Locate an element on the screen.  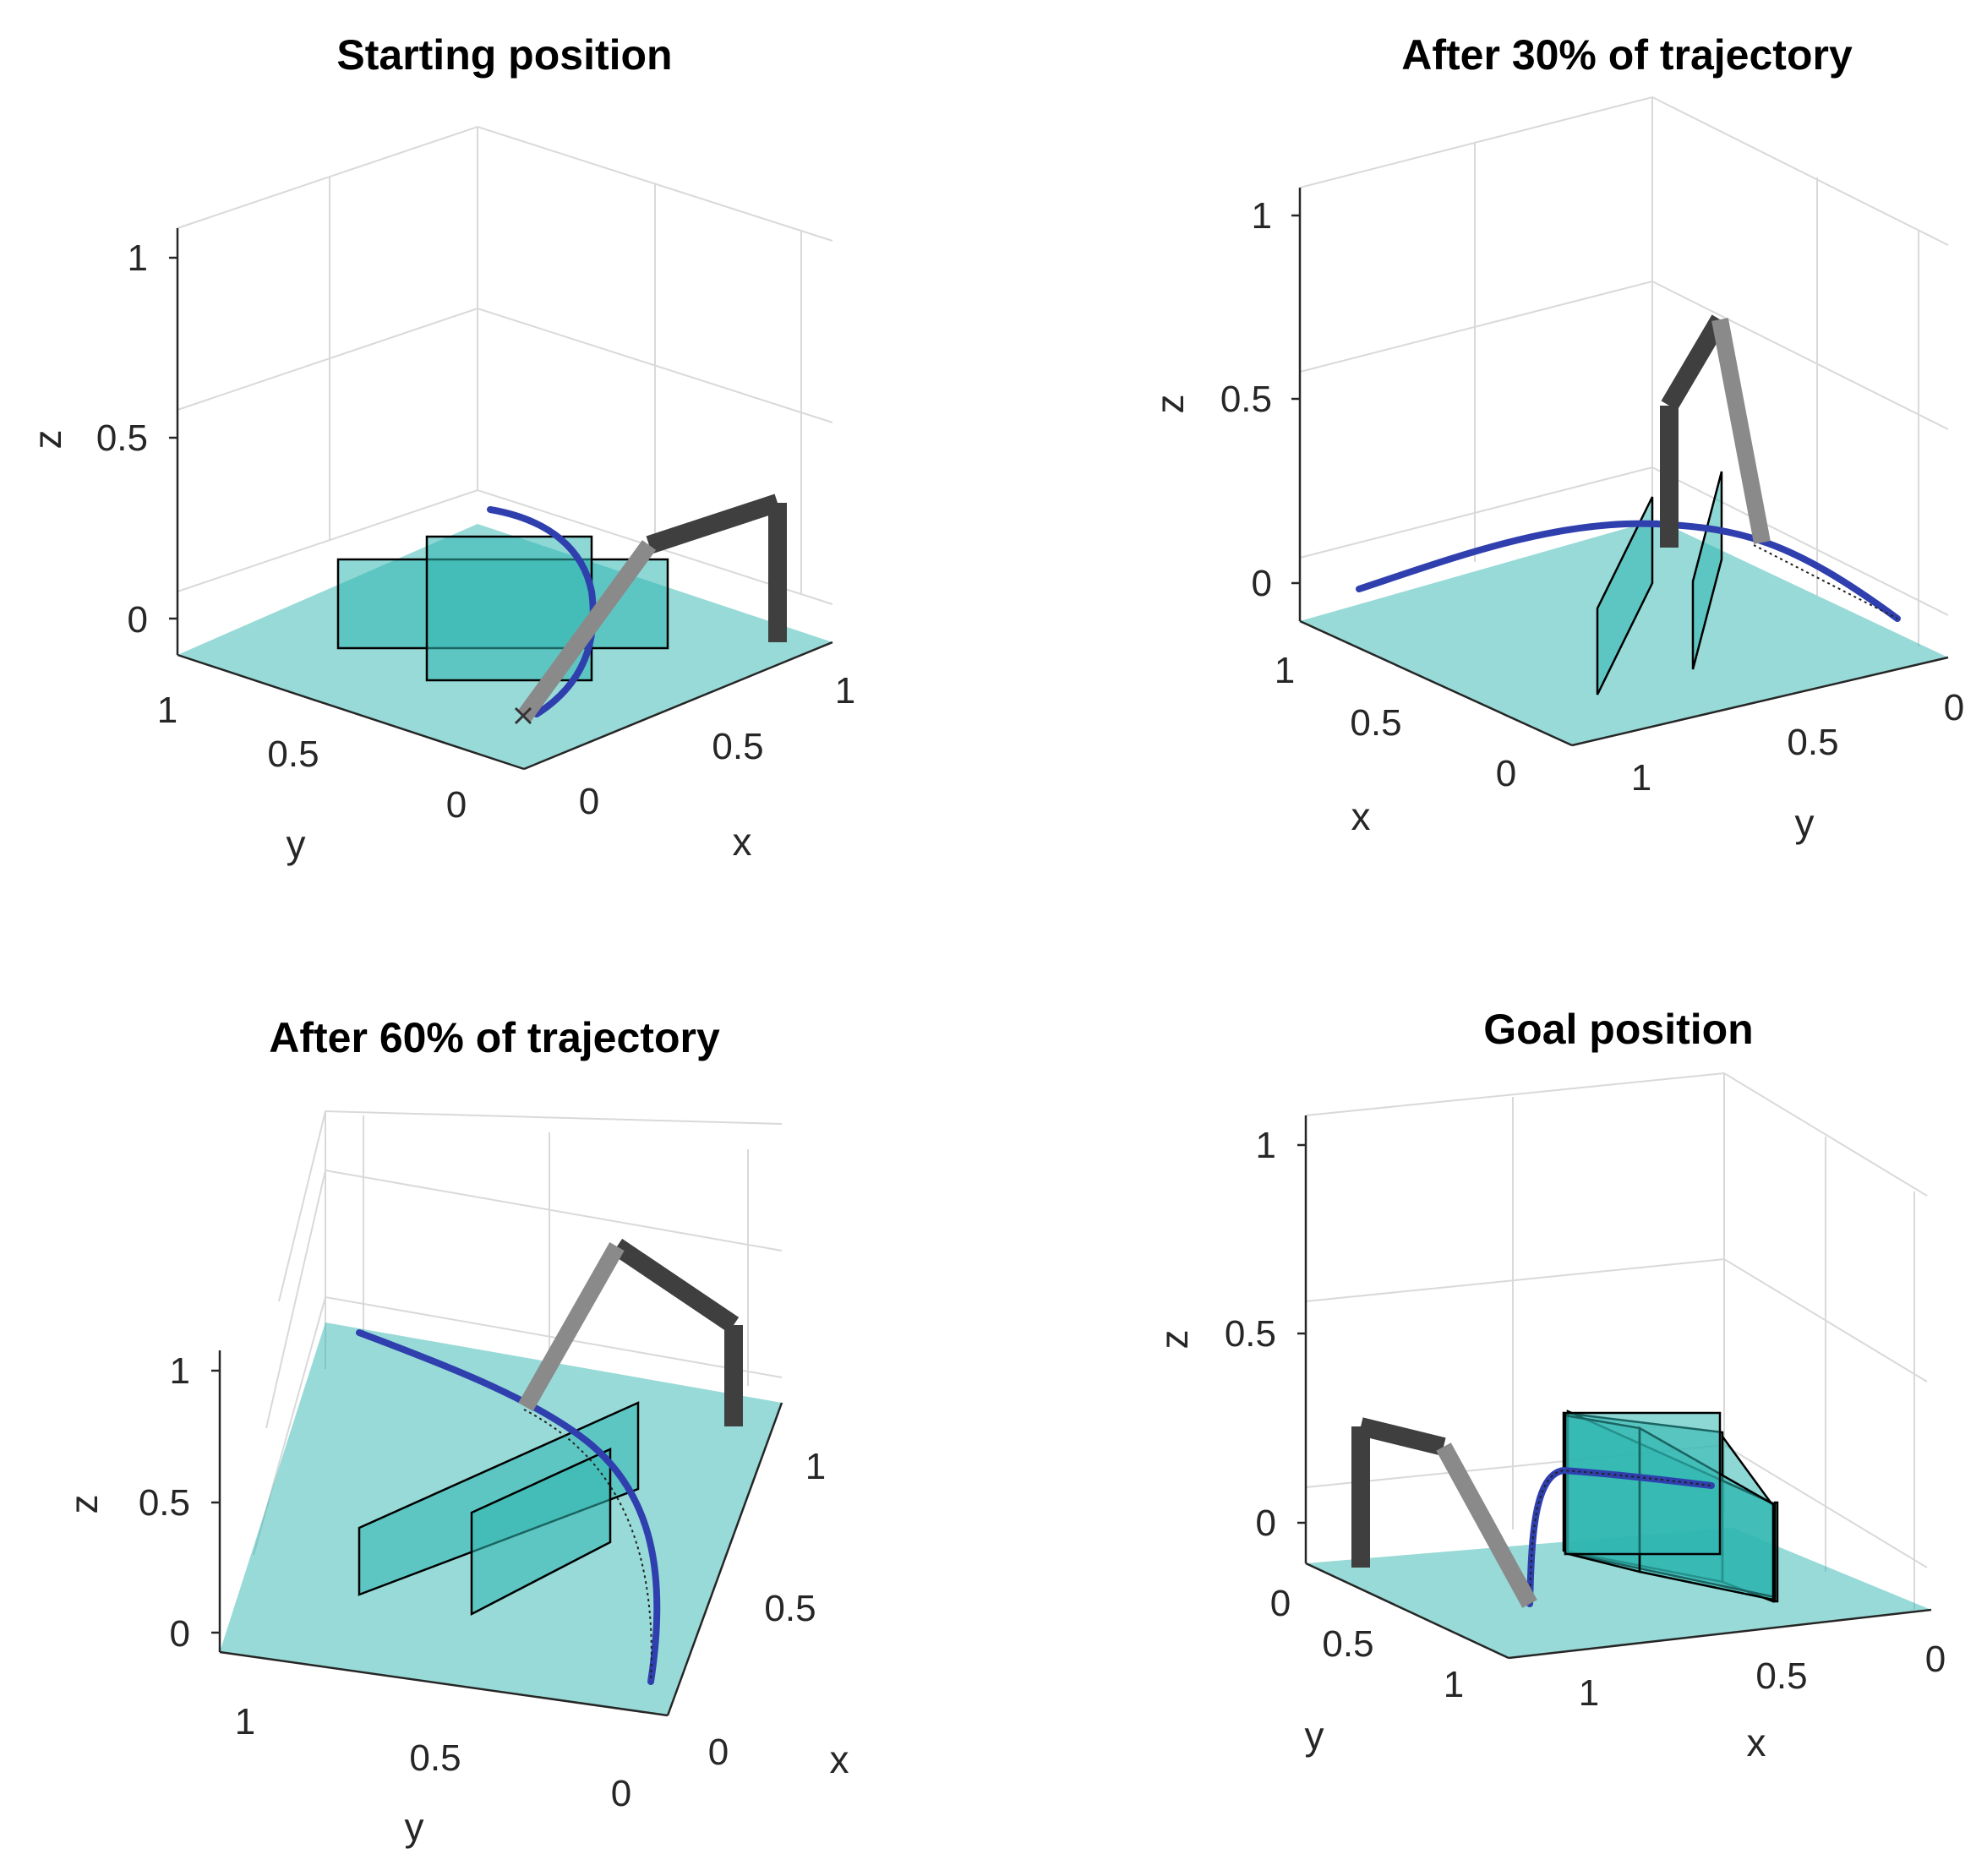
panel-4-ztick-0: 0 is located at coordinates (1266, 1523).